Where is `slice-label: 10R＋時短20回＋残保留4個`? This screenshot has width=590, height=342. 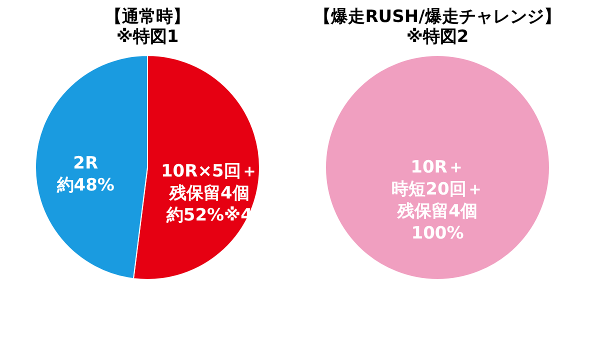
slice-label: 10R＋時短20回＋残保留4個 is located at coordinates (438, 190).